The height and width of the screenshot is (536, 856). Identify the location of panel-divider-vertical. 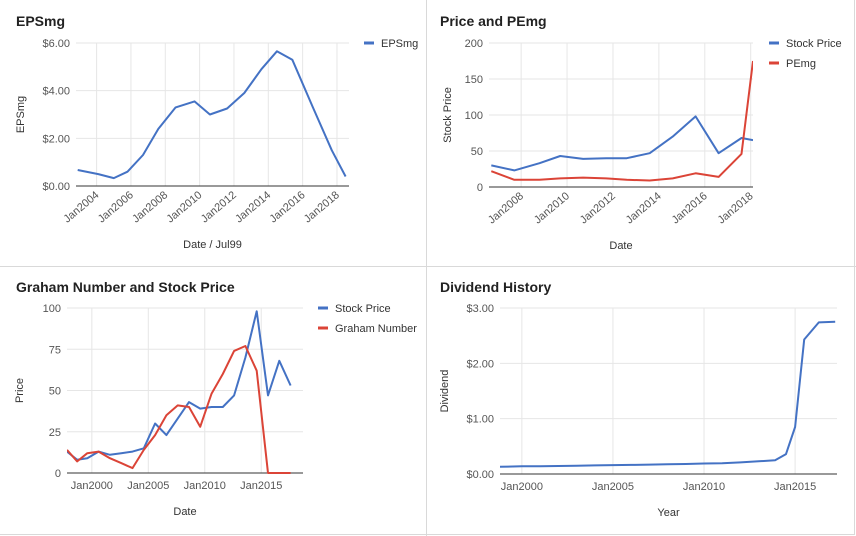
(426, 268).